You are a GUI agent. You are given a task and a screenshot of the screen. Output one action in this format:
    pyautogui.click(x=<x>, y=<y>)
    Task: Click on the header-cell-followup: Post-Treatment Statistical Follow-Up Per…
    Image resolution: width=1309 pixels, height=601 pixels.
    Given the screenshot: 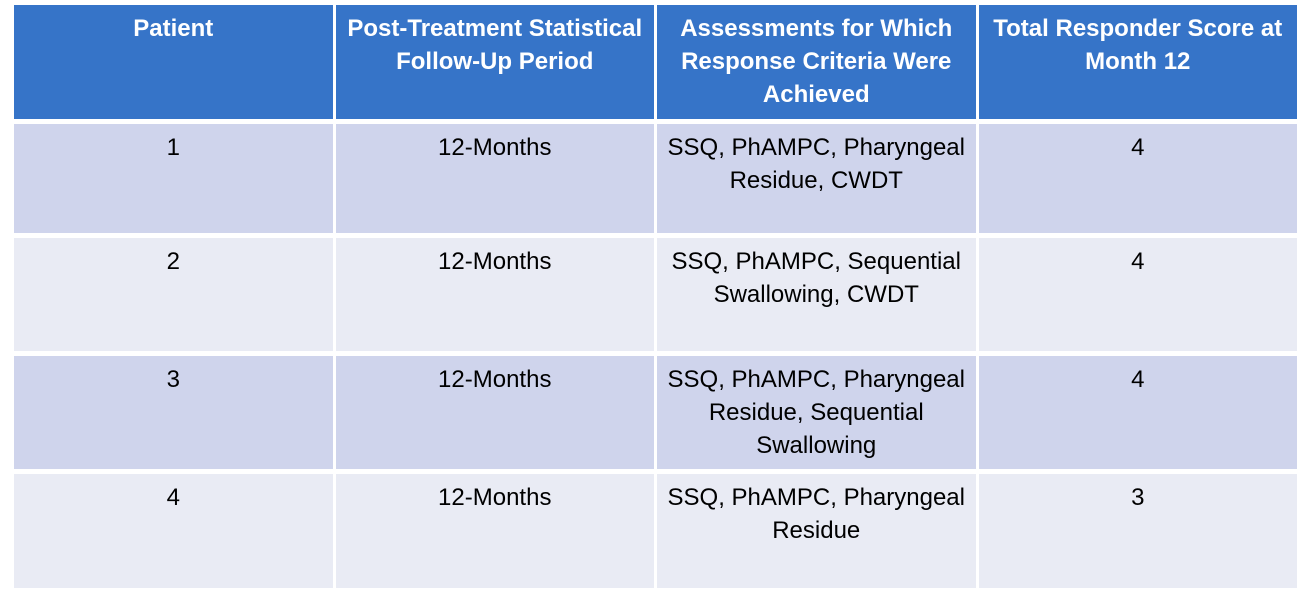 What is the action you would take?
    pyautogui.click(x=494, y=62)
    